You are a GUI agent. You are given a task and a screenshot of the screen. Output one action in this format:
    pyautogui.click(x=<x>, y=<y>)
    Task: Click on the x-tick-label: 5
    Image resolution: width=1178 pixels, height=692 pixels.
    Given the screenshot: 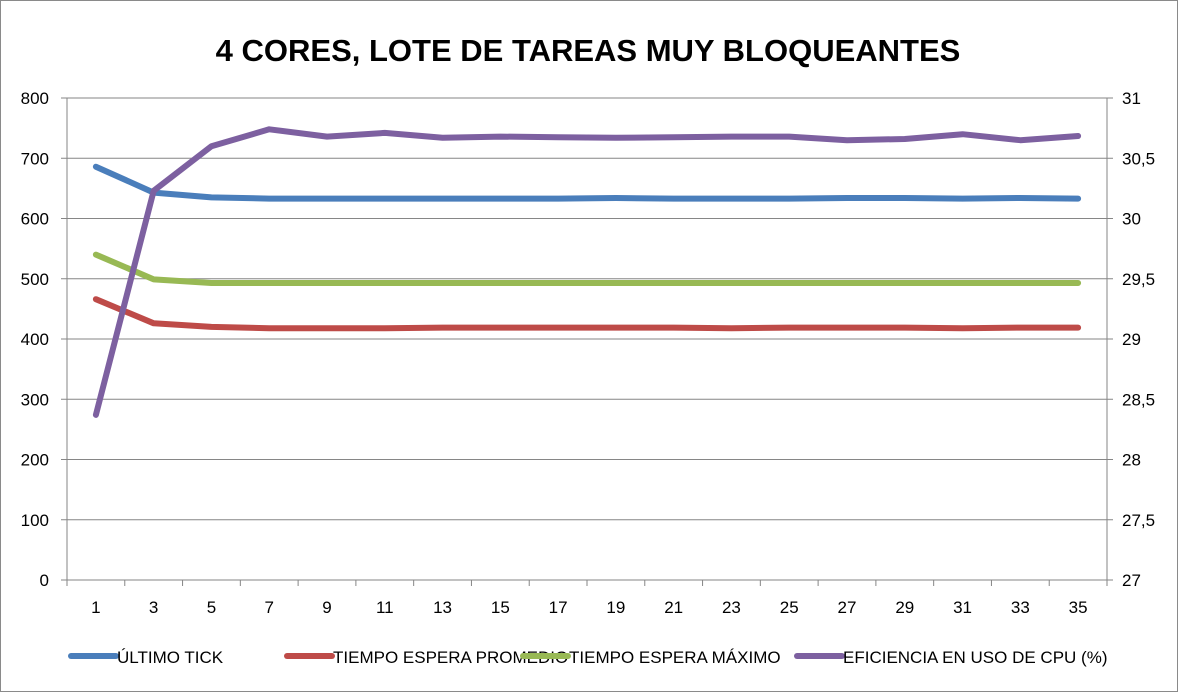 What is the action you would take?
    pyautogui.click(x=211, y=607)
    